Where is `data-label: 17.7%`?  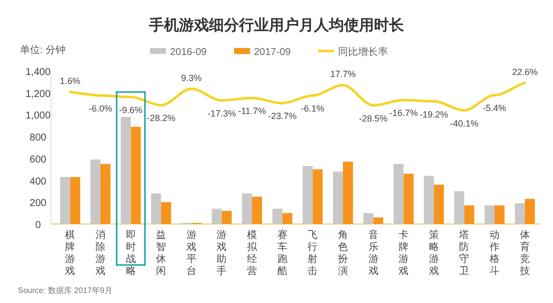 data-label: 17.7% is located at coordinates (343, 74).